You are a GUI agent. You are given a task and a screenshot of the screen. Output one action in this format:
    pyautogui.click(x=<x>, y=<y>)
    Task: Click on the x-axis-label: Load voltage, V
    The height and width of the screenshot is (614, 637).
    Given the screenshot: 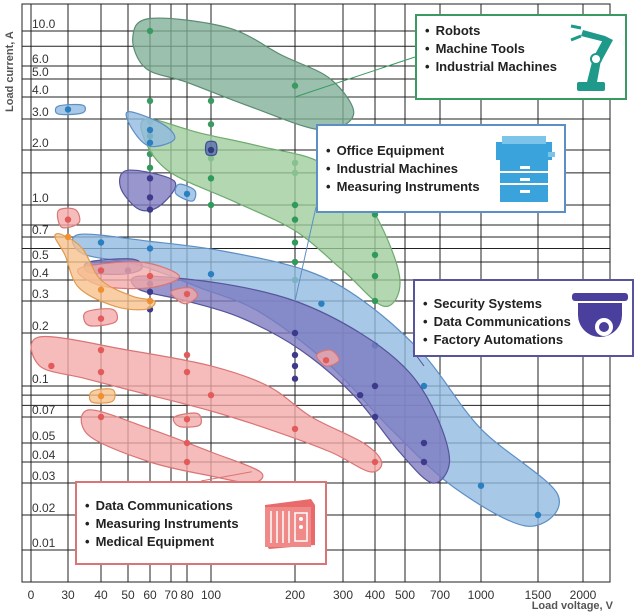 What is the action you would take?
    pyautogui.click(x=573, y=606)
    